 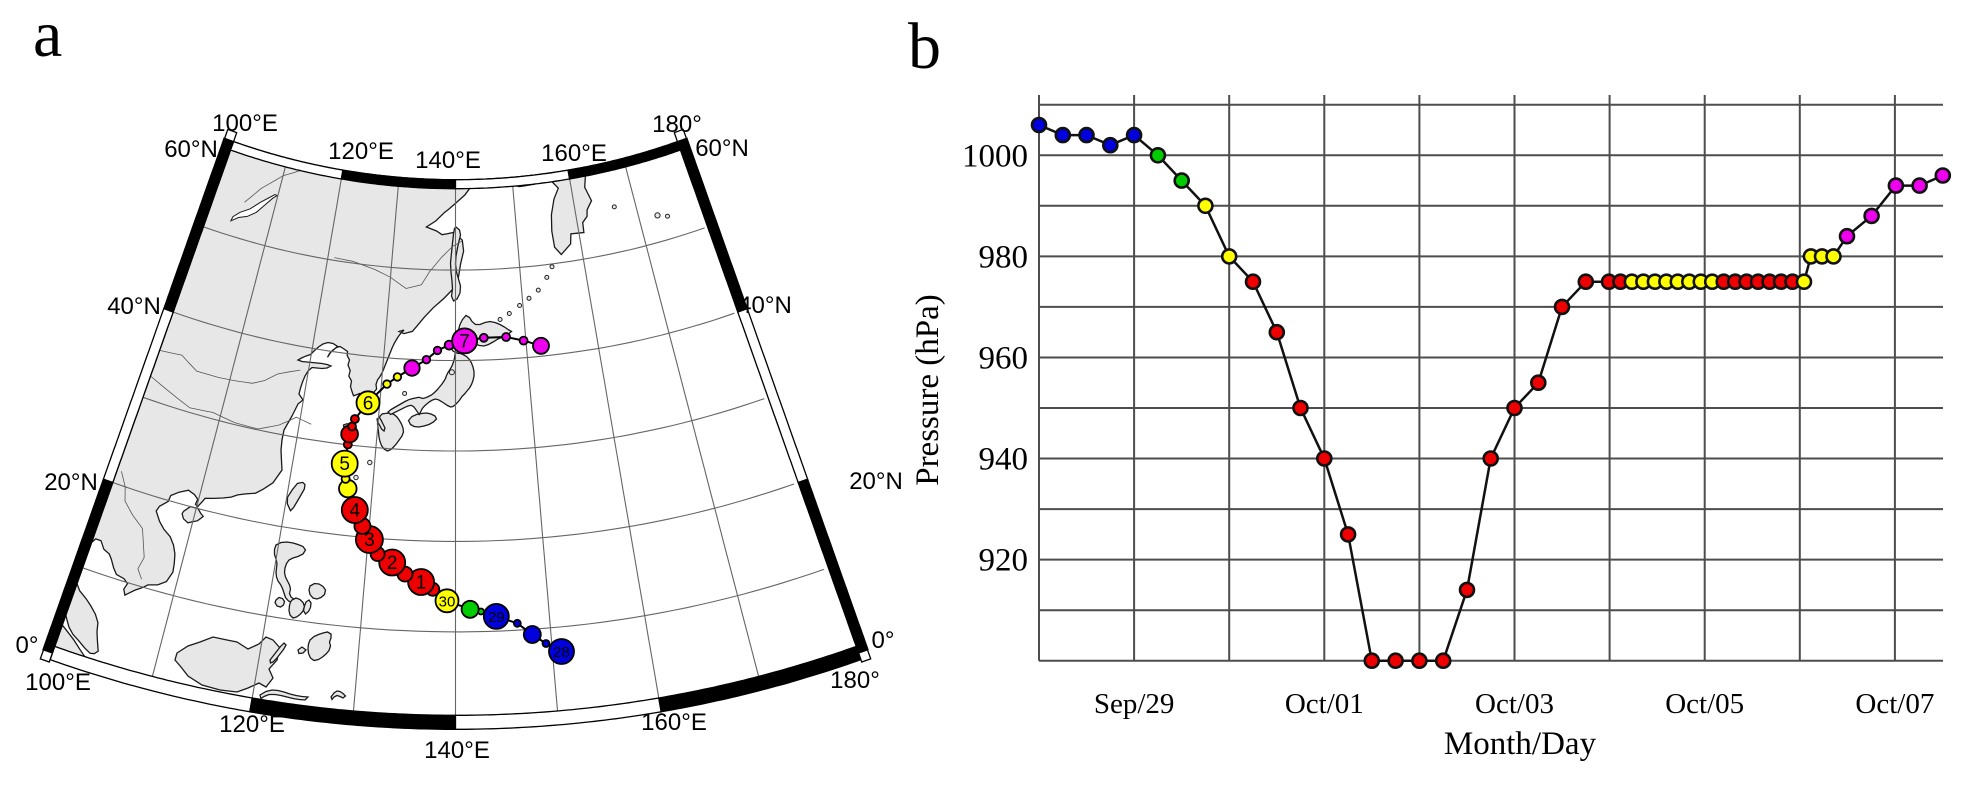 I want to click on svg-text: 6, so click(x=368, y=403).